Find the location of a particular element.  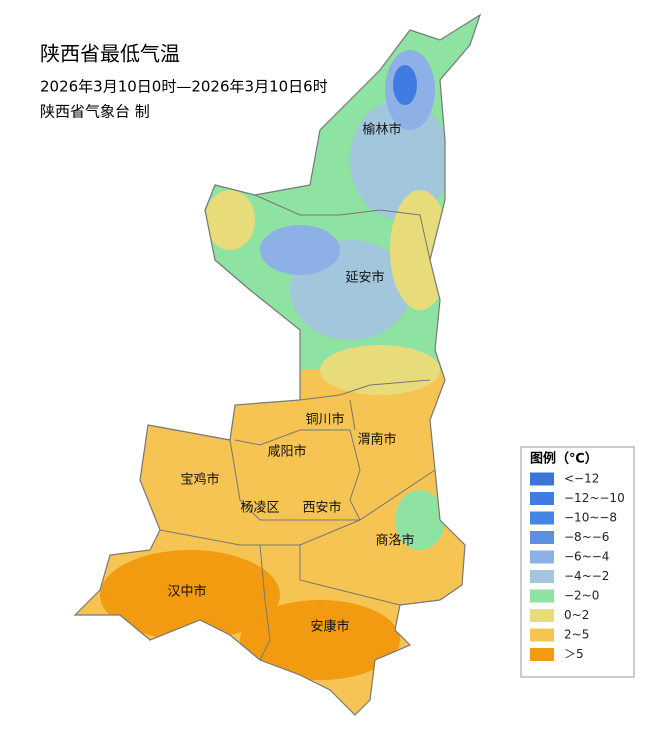

legend-label: −10~−8 is located at coordinates (590, 518).